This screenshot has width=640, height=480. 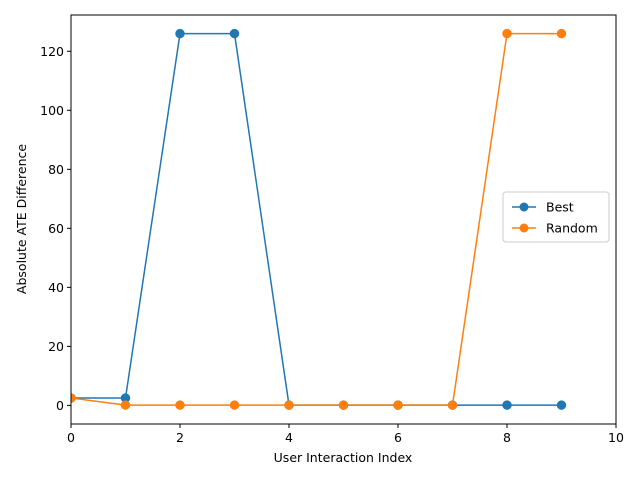 What do you see at coordinates (524, 207) in the screenshot?
I see `legend-marker-best` at bounding box center [524, 207].